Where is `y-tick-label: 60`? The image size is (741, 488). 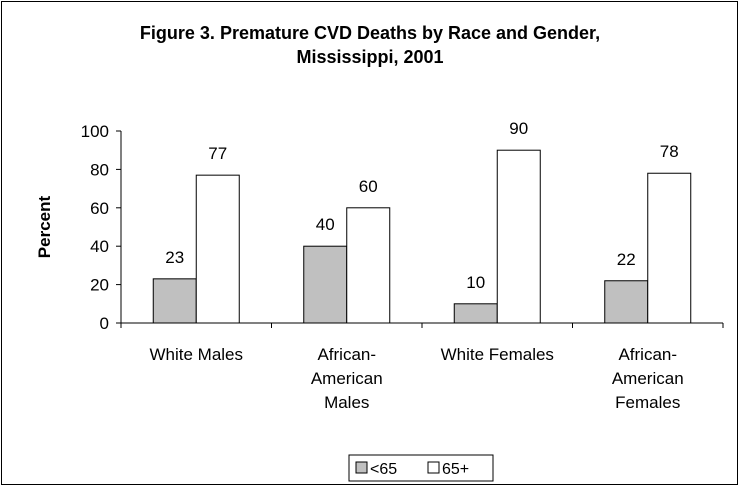
y-tick-label: 60 is located at coordinates (99, 208).